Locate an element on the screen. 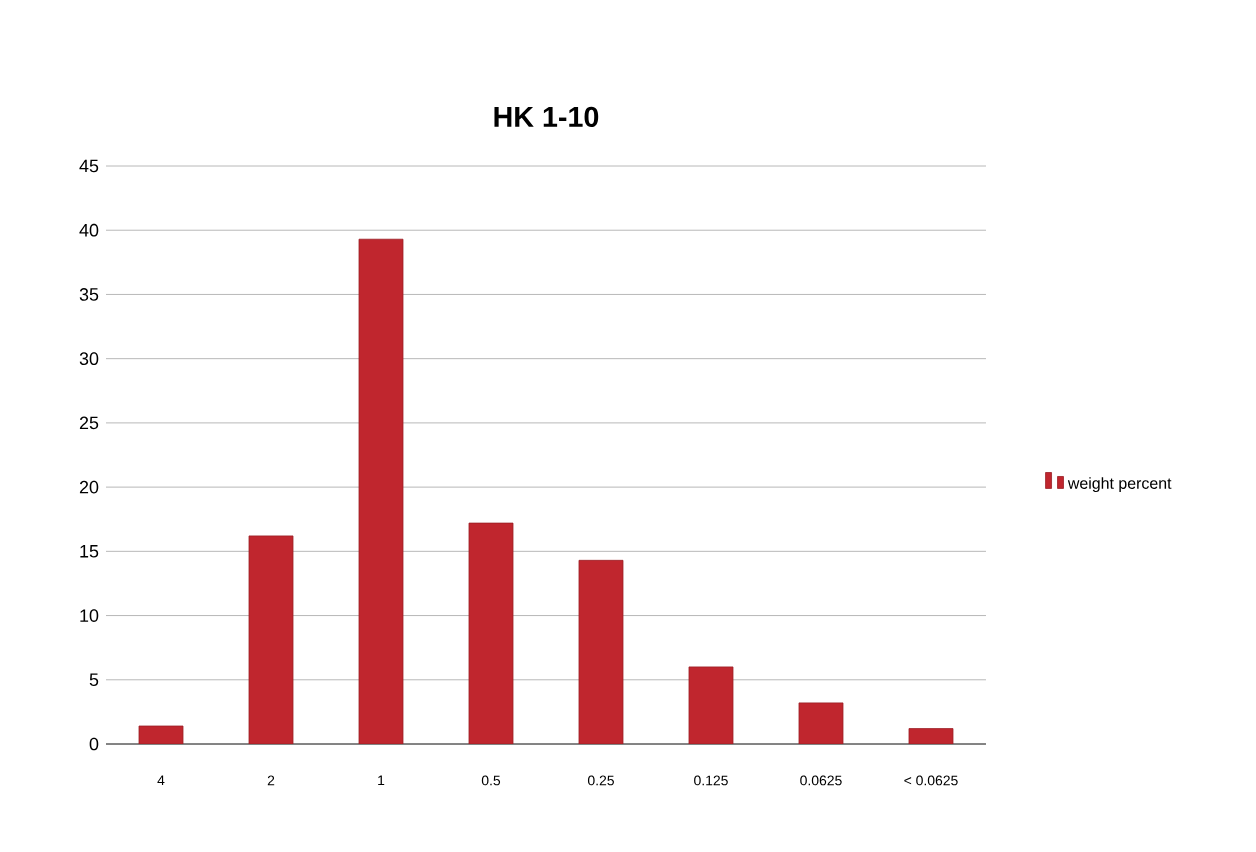 The width and height of the screenshot is (1256, 852). y-tick-label: 5 is located at coordinates (94, 680).